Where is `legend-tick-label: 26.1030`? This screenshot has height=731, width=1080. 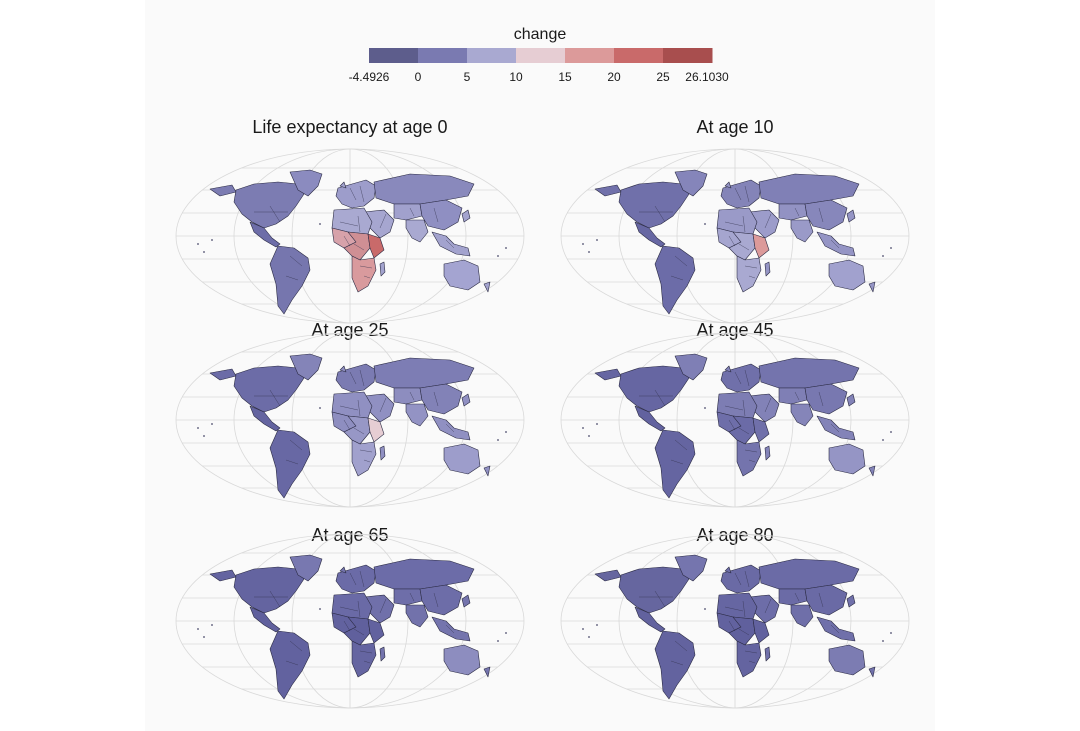 legend-tick-label: 26.1030 is located at coordinates (707, 77).